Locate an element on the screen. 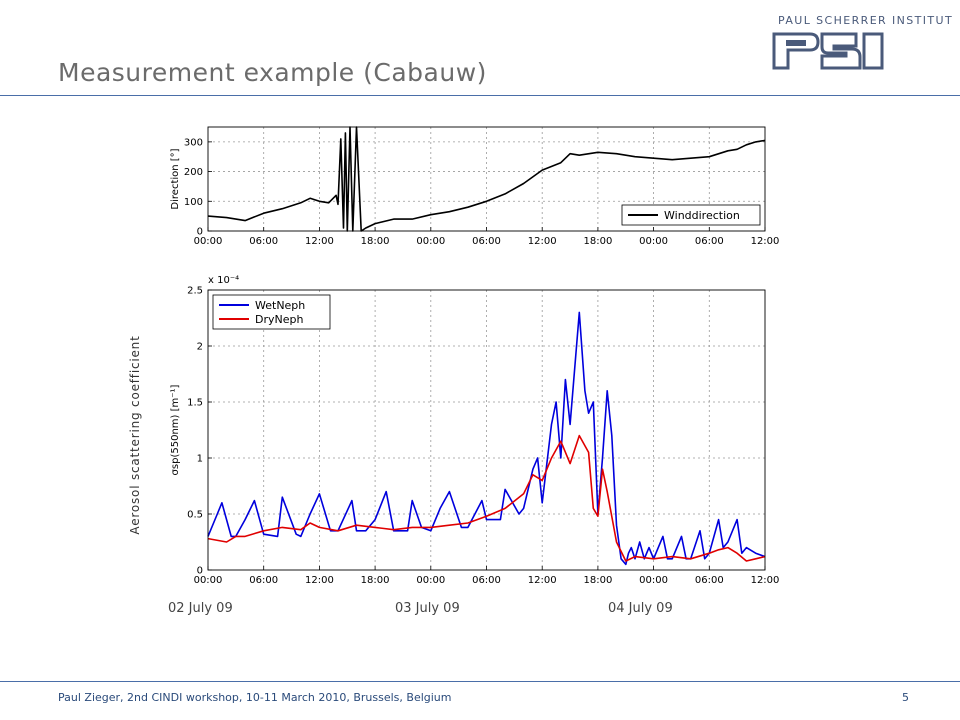 This screenshot has width=960, height=720. legend-label: Winddirection is located at coordinates (702, 215).